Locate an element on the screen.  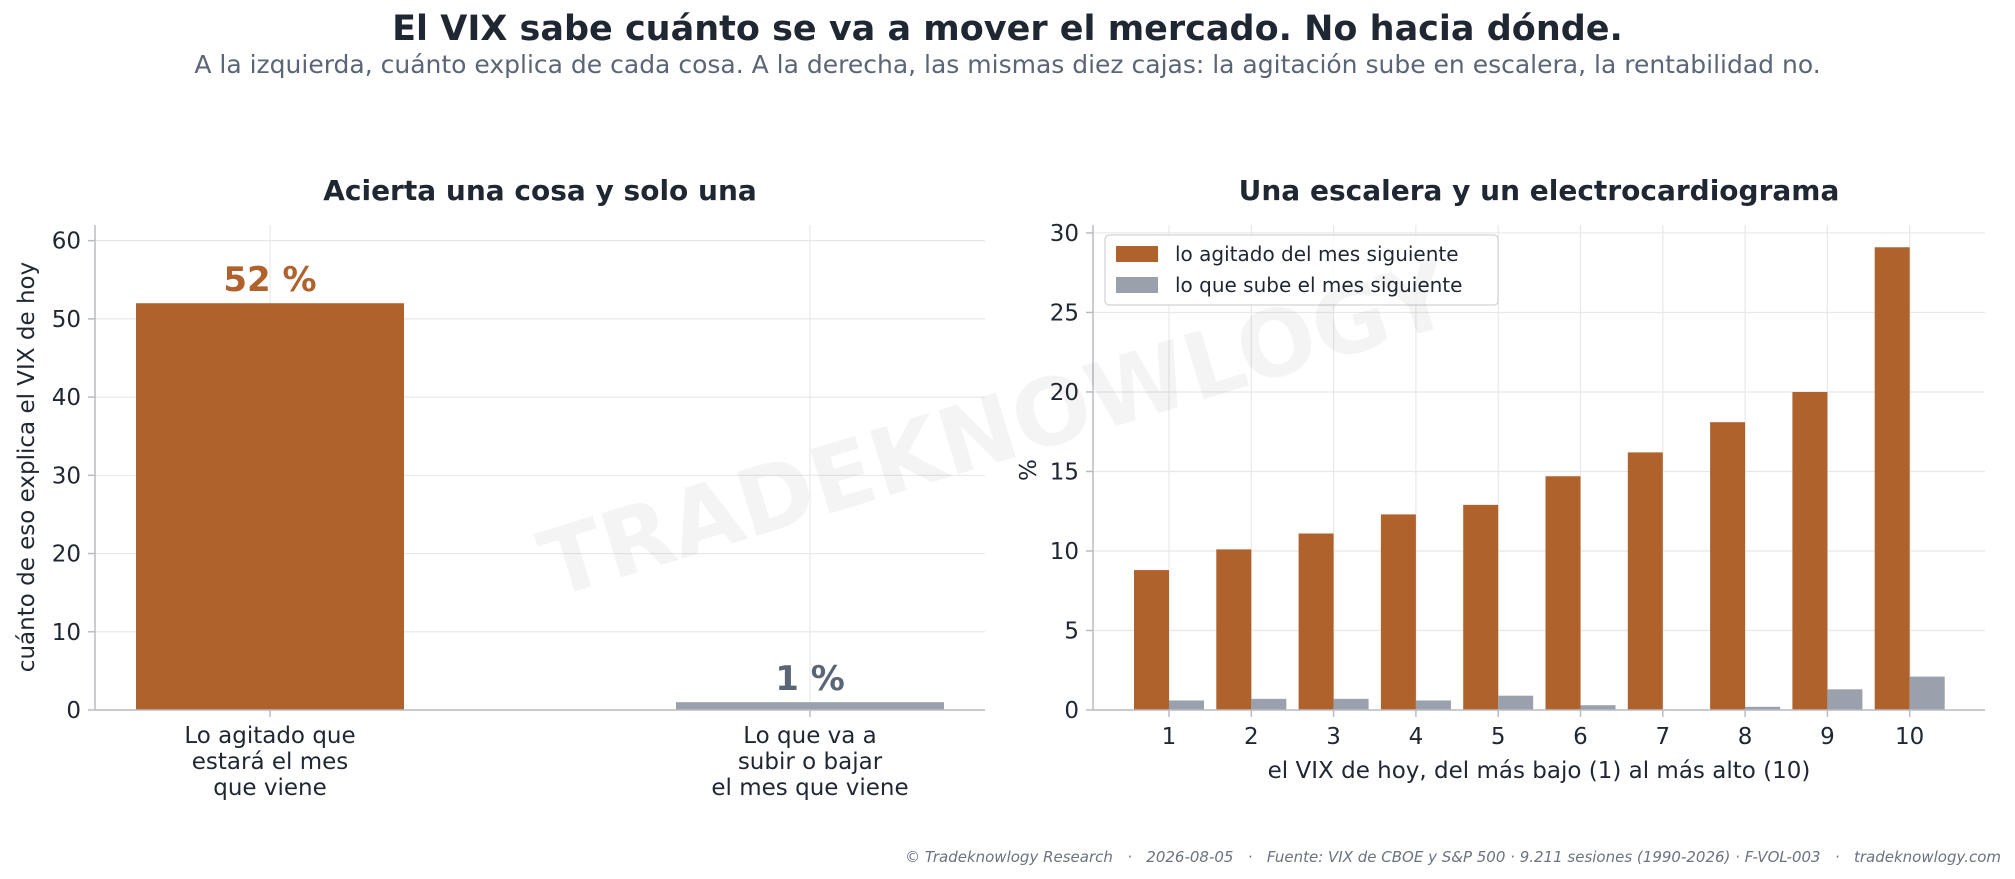
data-label: 1 % is located at coordinates (810, 679).